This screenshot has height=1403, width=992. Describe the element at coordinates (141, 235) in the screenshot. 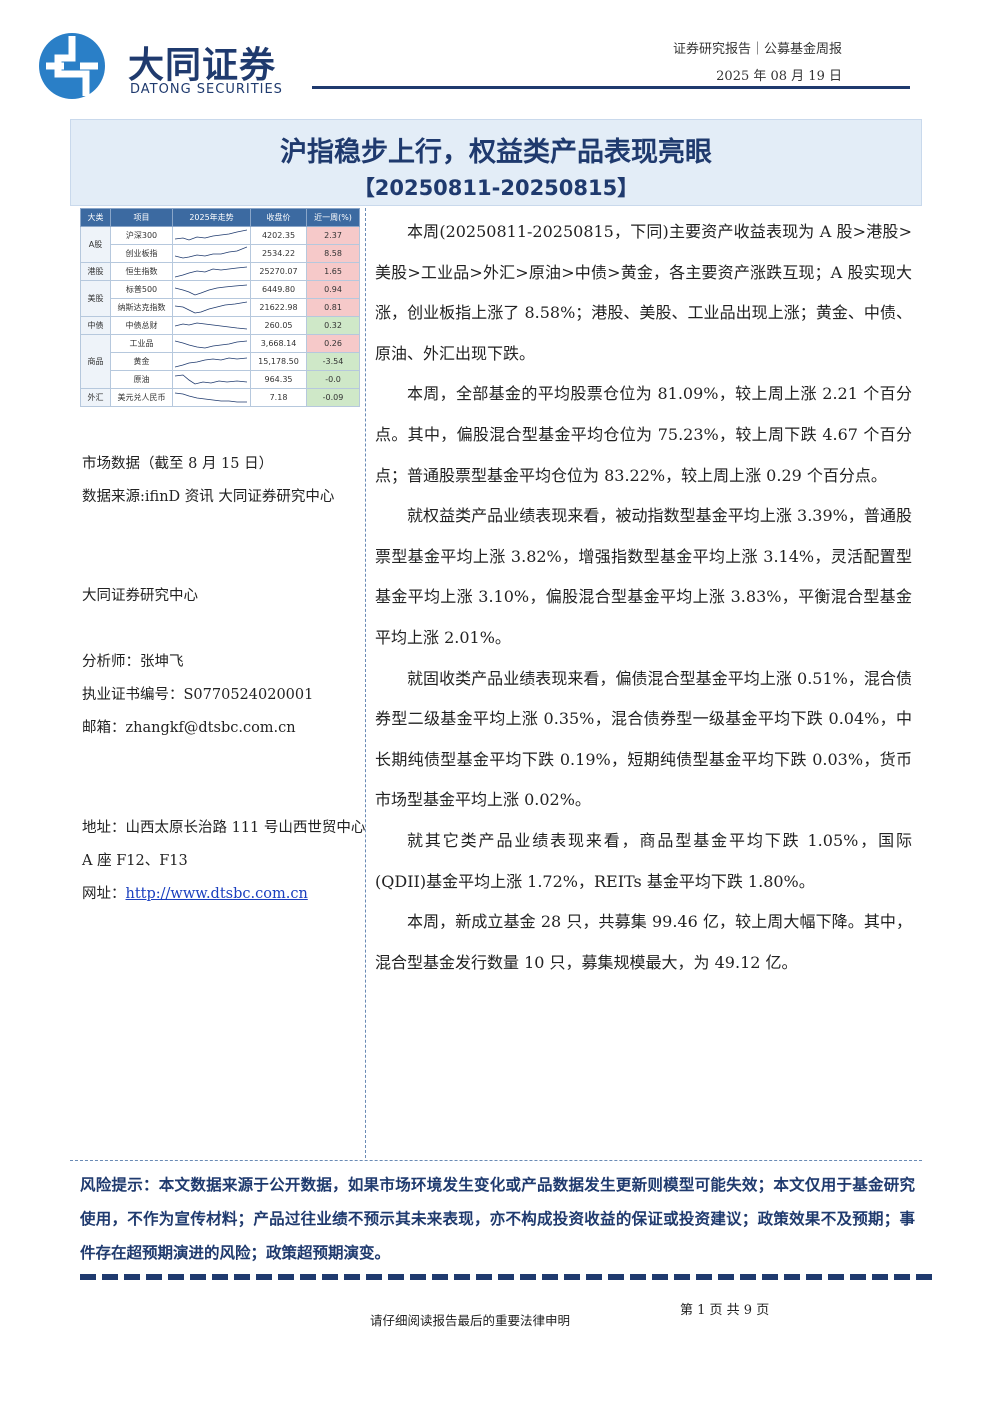

I see `table-cell-item: 沪深300` at that location.